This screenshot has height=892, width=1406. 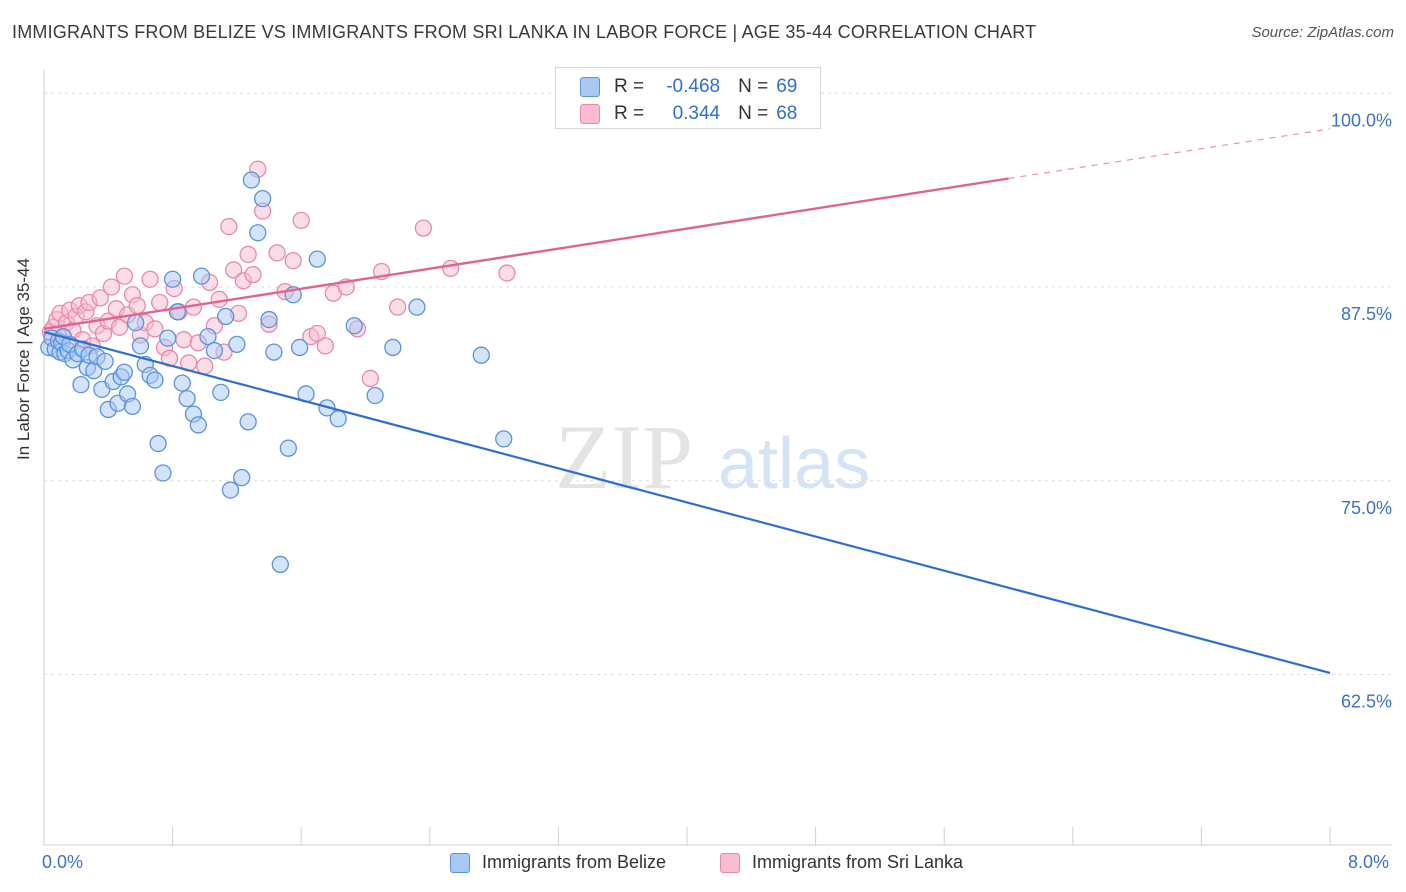 What do you see at coordinates (574, 862) in the screenshot?
I see `legend-belize-label: Immigrants from Belize` at bounding box center [574, 862].